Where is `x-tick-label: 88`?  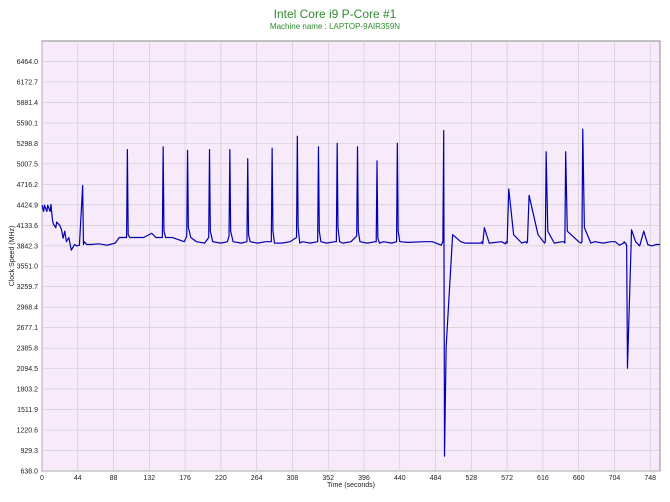
x-tick-label: 88 is located at coordinates (114, 478).